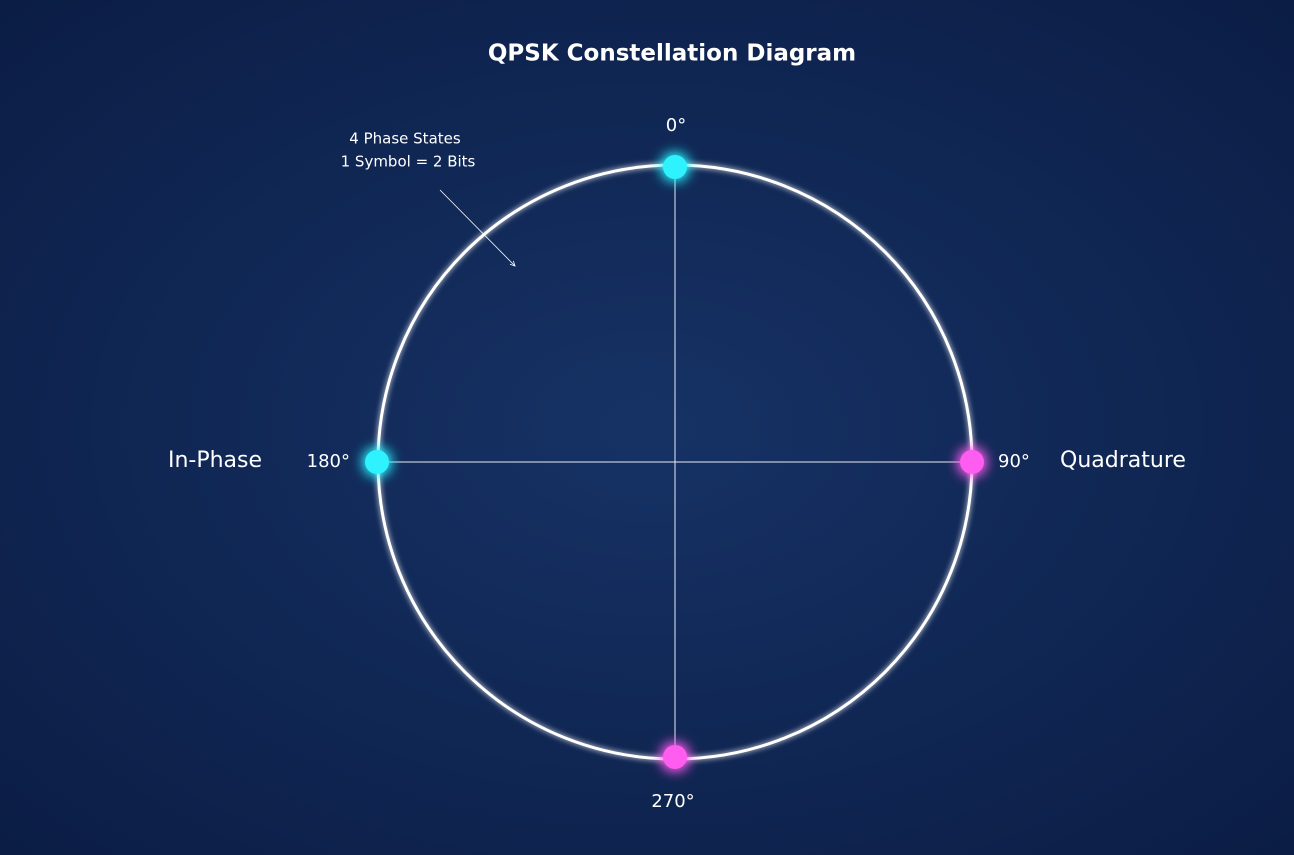 The width and height of the screenshot is (1294, 855). I want to click on annotation-arrow, so click(477, 227).